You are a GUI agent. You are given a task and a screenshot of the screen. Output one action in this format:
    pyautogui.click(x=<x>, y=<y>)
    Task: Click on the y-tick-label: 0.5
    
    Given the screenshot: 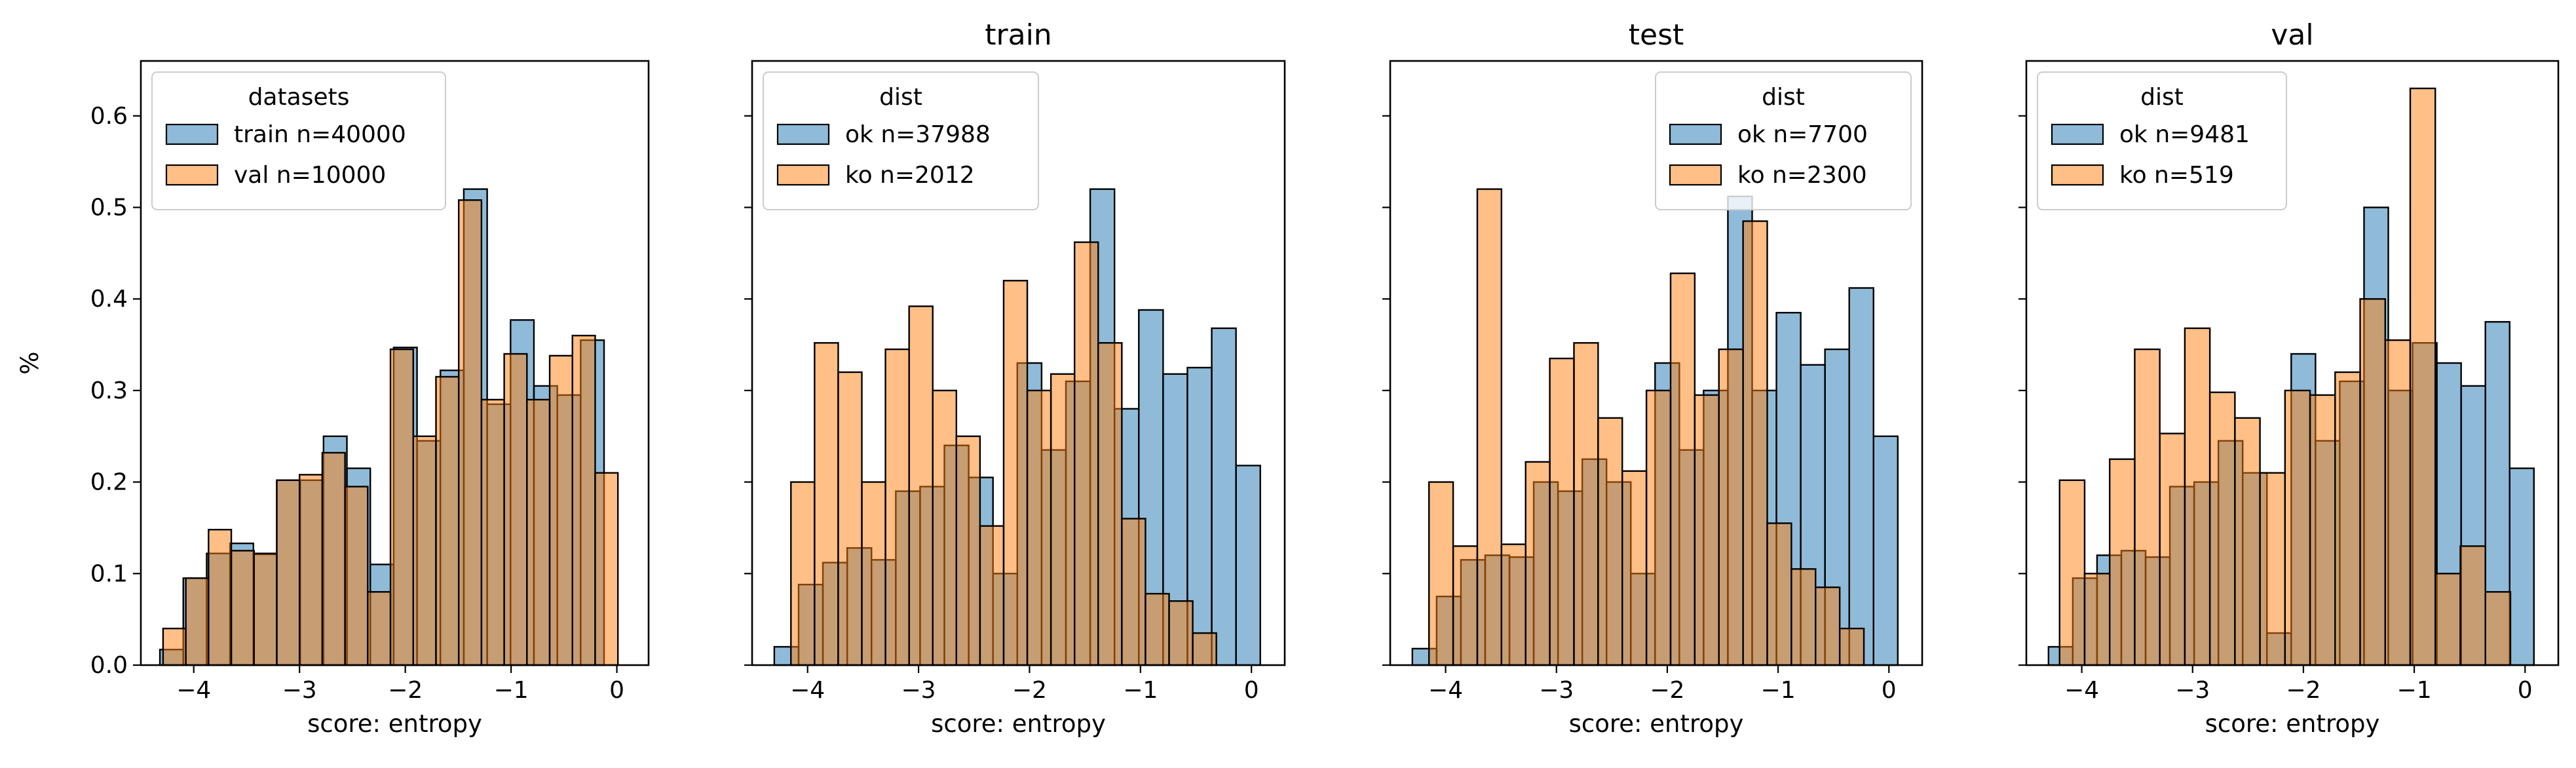 What is the action you would take?
    pyautogui.click(x=109, y=208)
    